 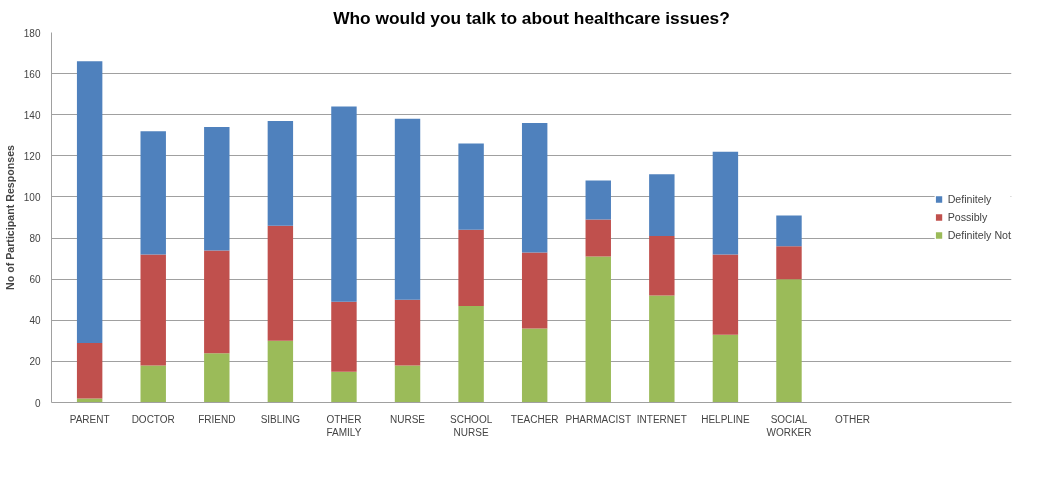 What do you see at coordinates (32, 156) in the screenshot?
I see `y-tick-label: 120` at bounding box center [32, 156].